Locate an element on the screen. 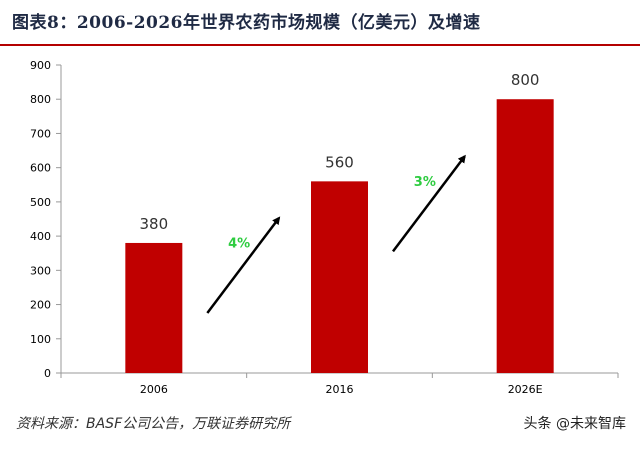 The height and width of the screenshot is (450, 640). y-tick-label: 0 is located at coordinates (47, 373).